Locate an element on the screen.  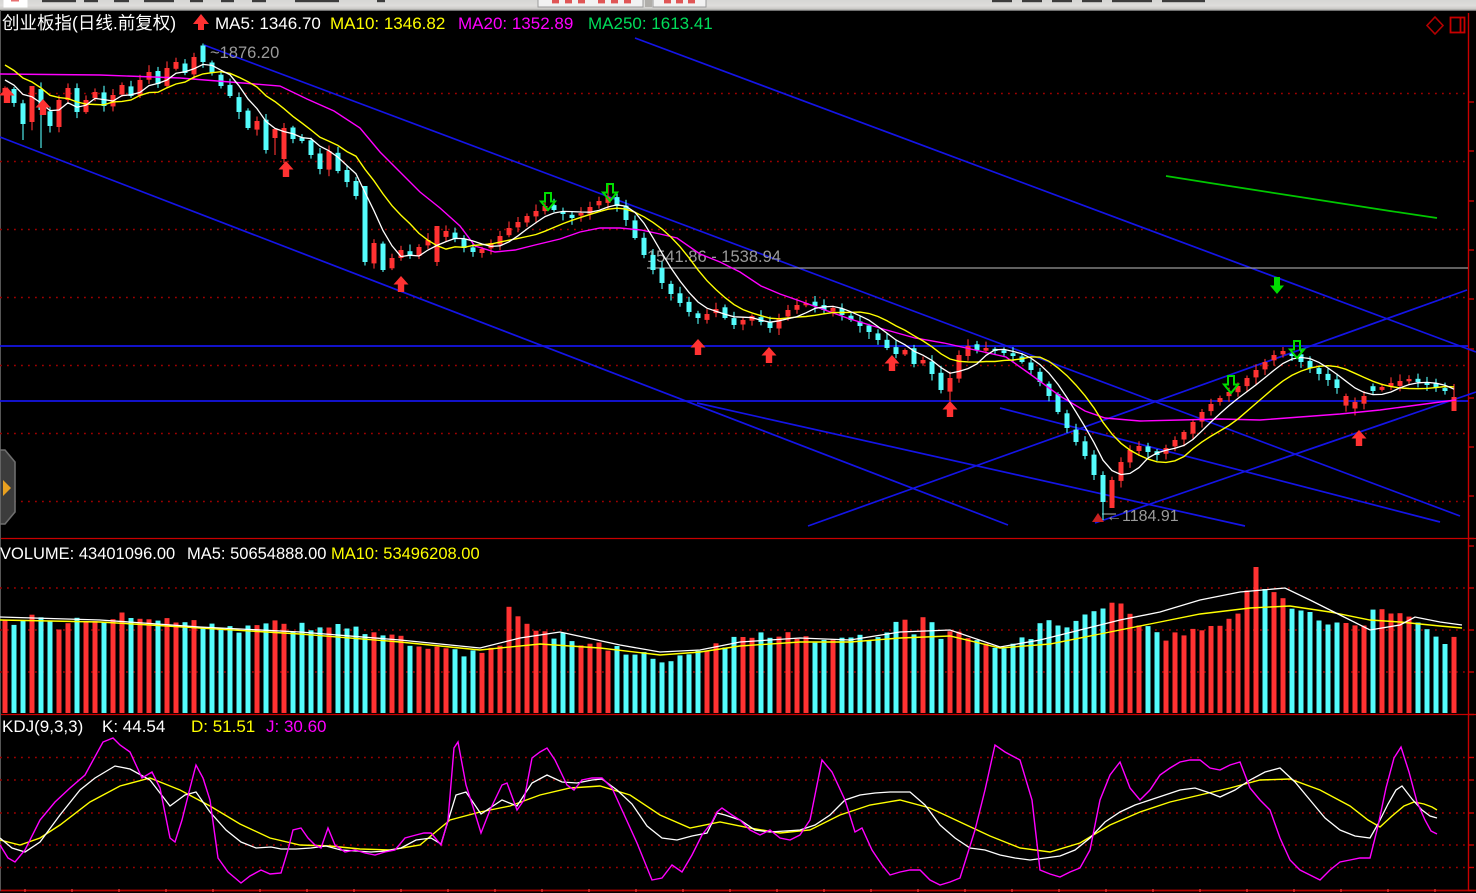
svg-text: VOLUME: 43401096.00 is located at coordinates (87, 554).